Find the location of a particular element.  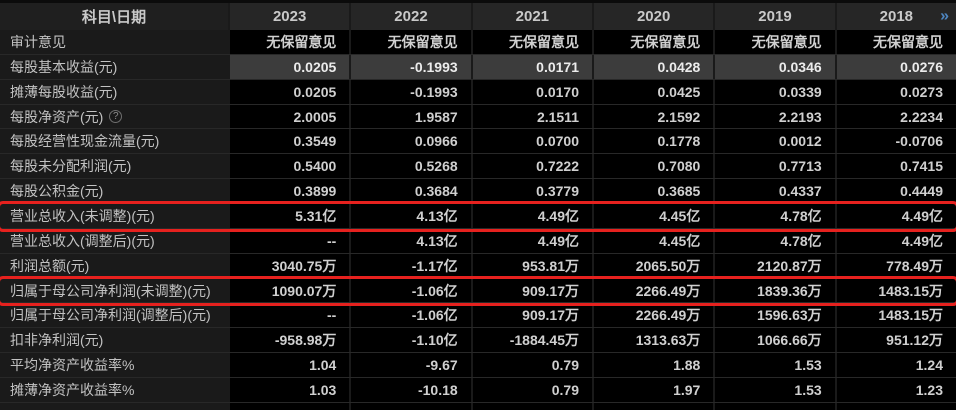

value-cell: 1.9587 is located at coordinates (410, 116).